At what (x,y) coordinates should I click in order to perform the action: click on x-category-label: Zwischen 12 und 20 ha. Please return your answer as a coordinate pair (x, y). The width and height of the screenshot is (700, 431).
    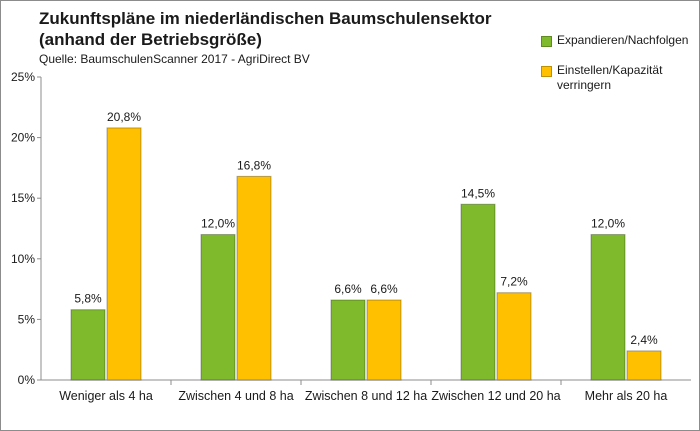
    Looking at the image, I should click on (495, 396).